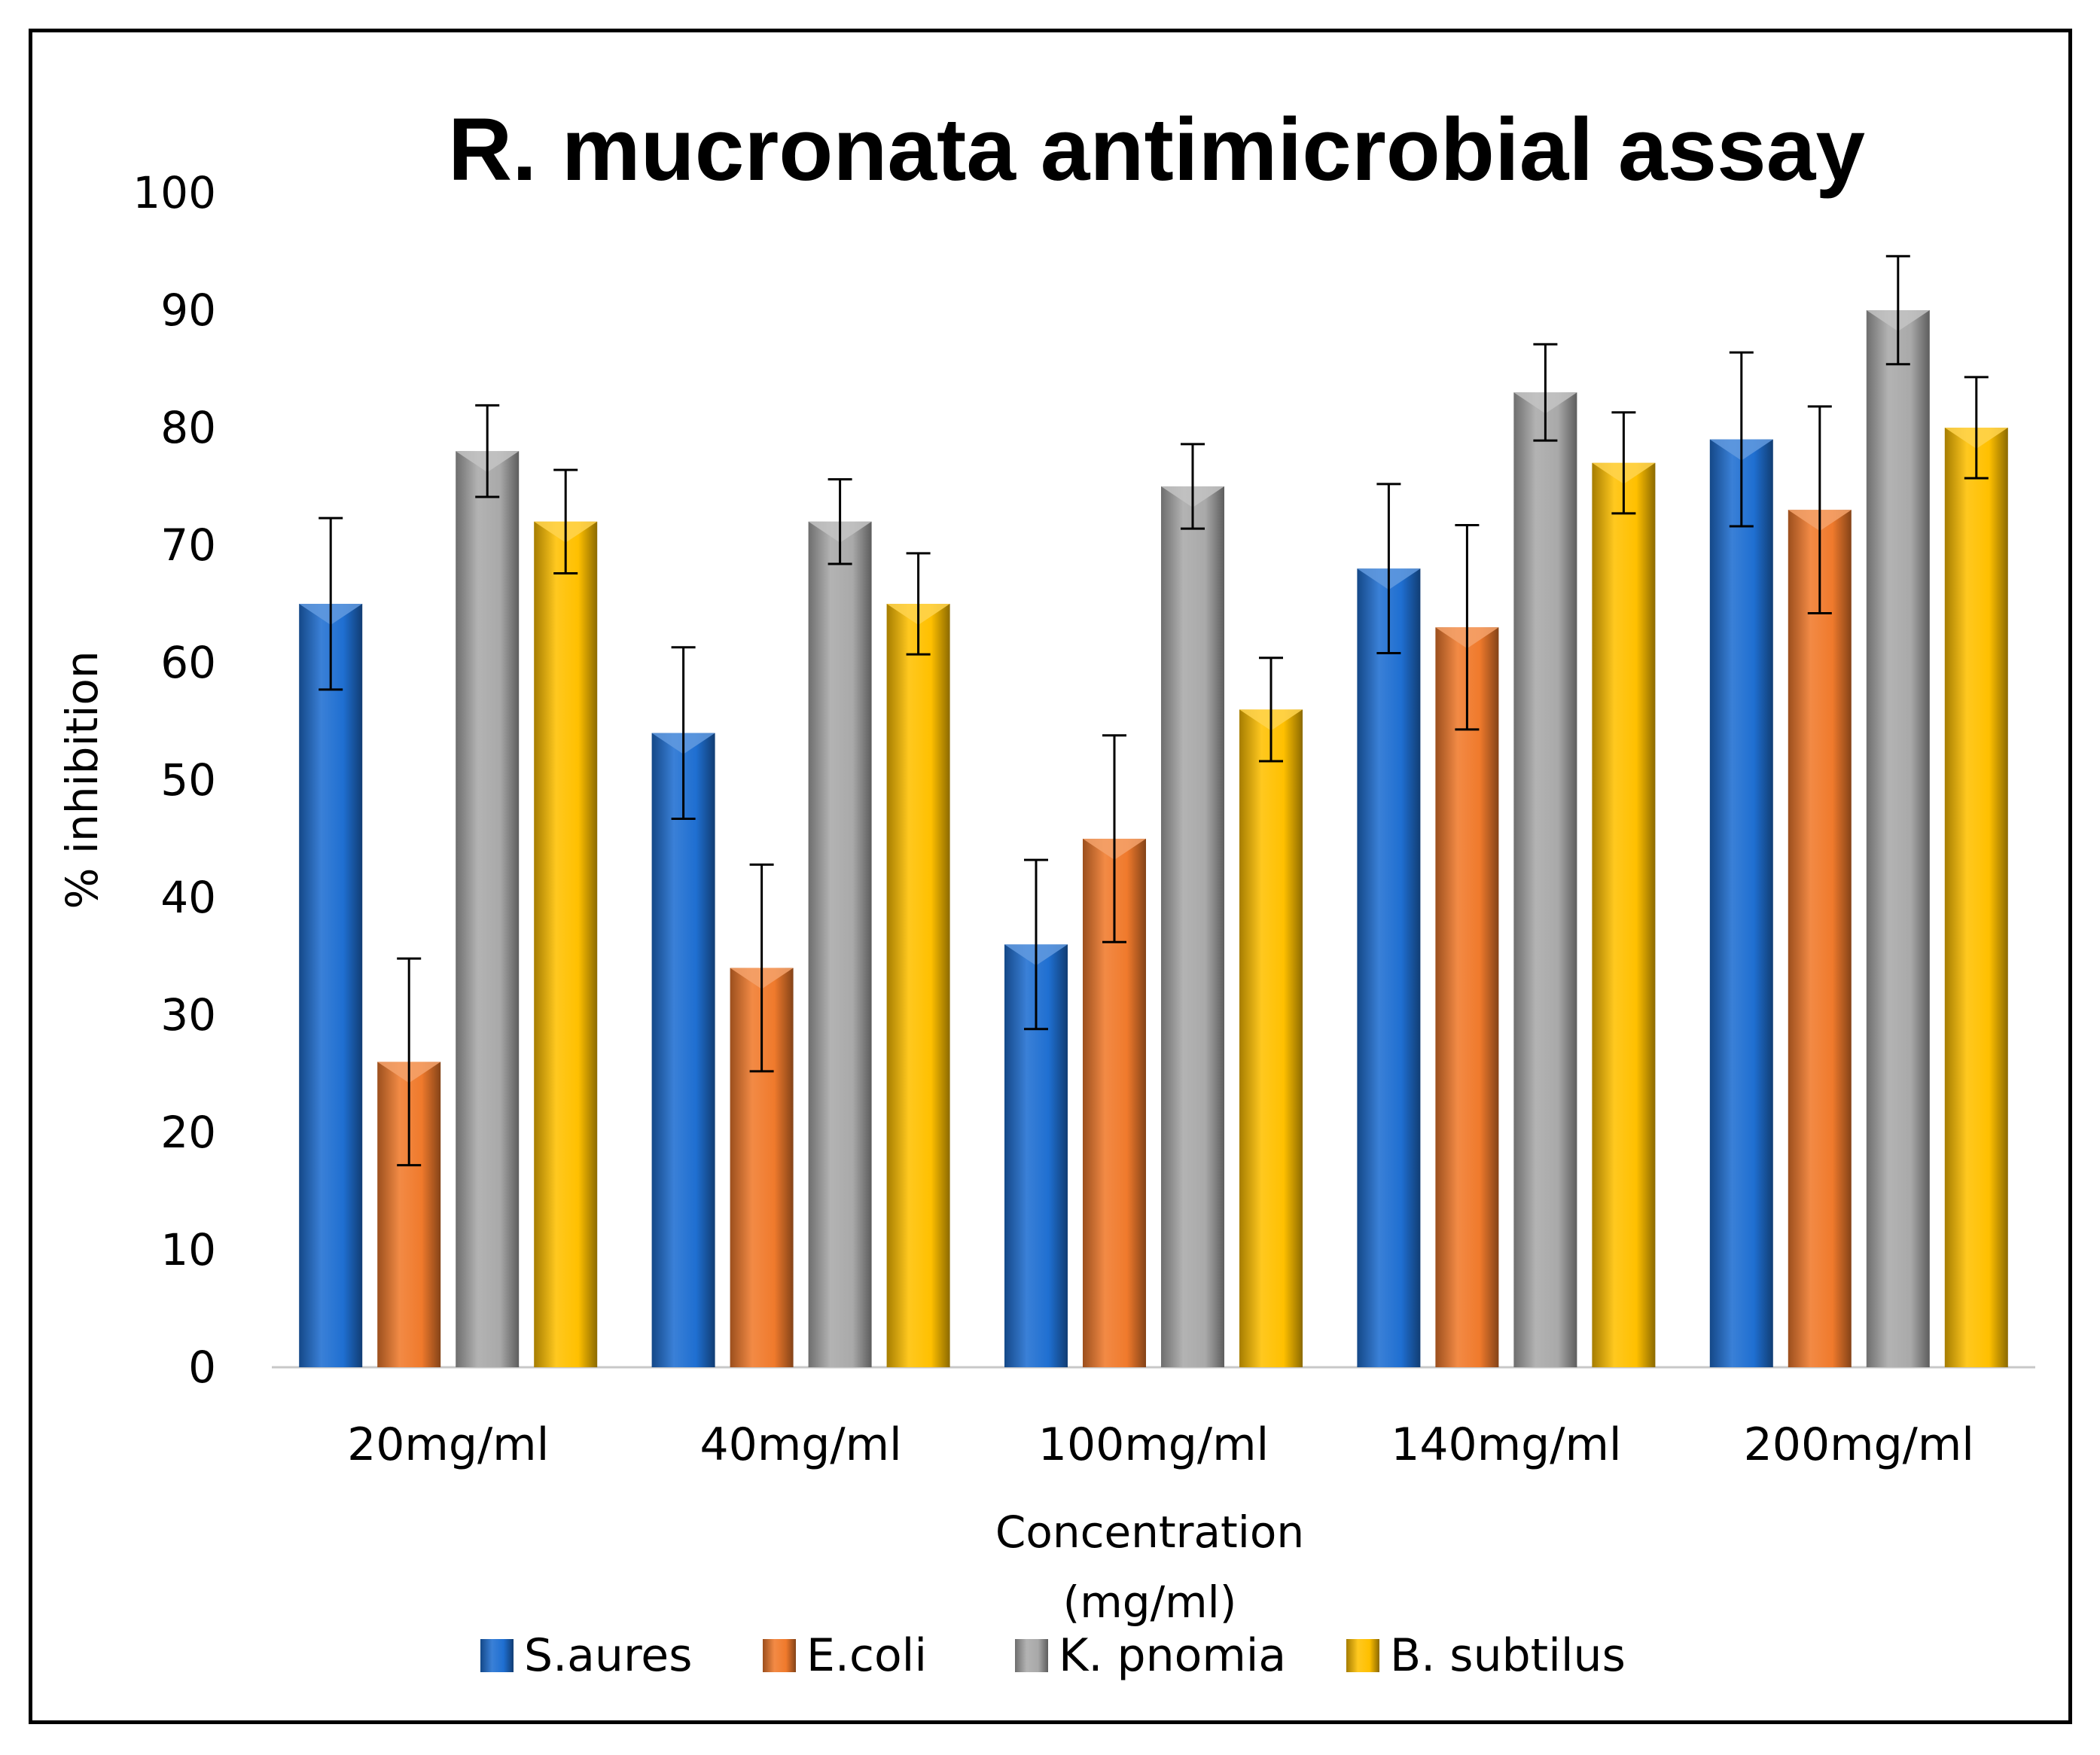 This screenshot has width=2100, height=1755. Describe the element at coordinates (866, 1655) in the screenshot. I see `legend-label: E.coli` at that location.